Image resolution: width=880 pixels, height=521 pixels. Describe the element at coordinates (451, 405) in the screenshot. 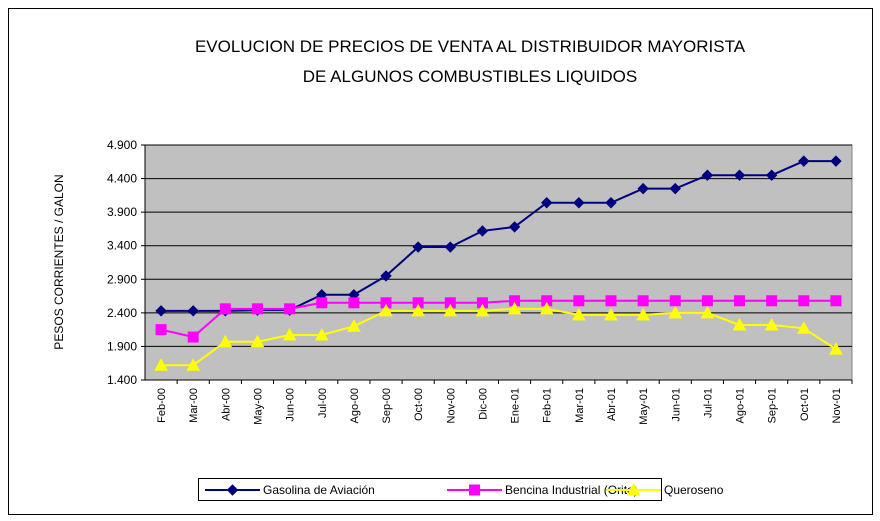

I see `x-tick-label: Nov-00` at that location.